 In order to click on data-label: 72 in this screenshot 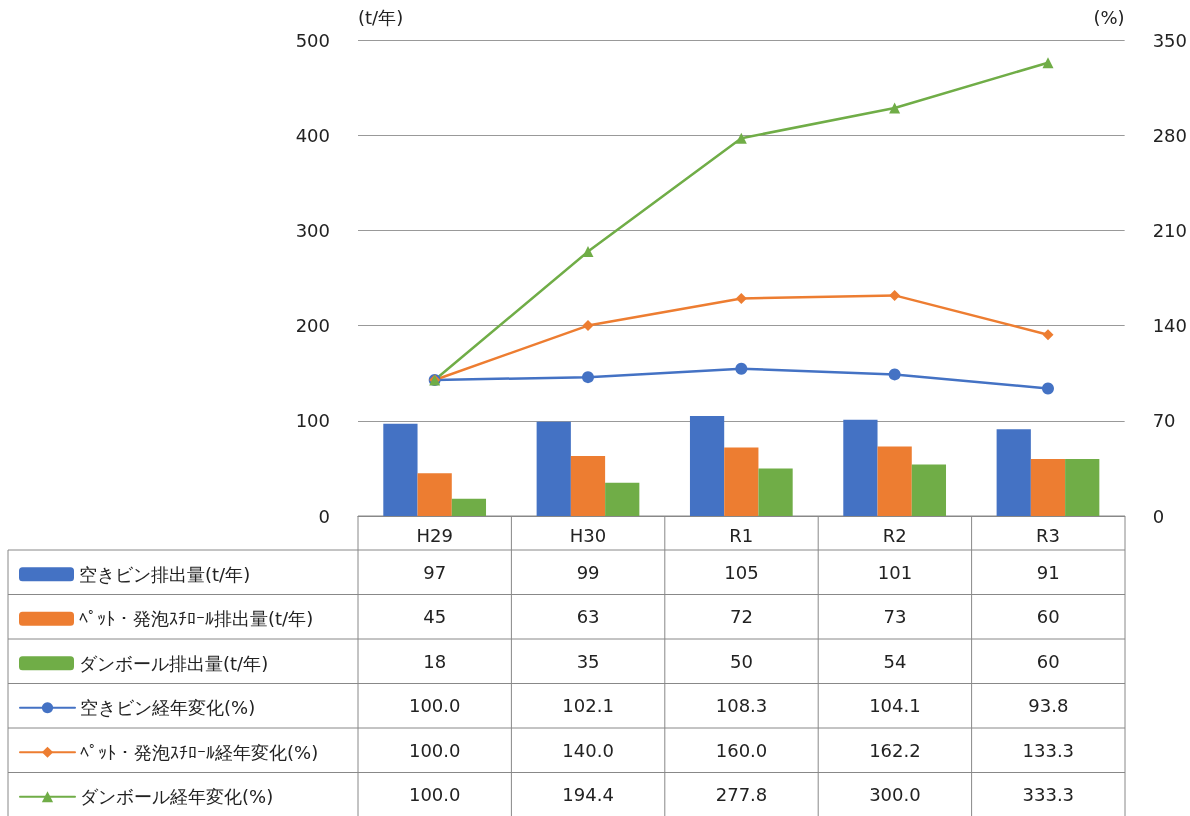, I will do `click(741, 617)`.